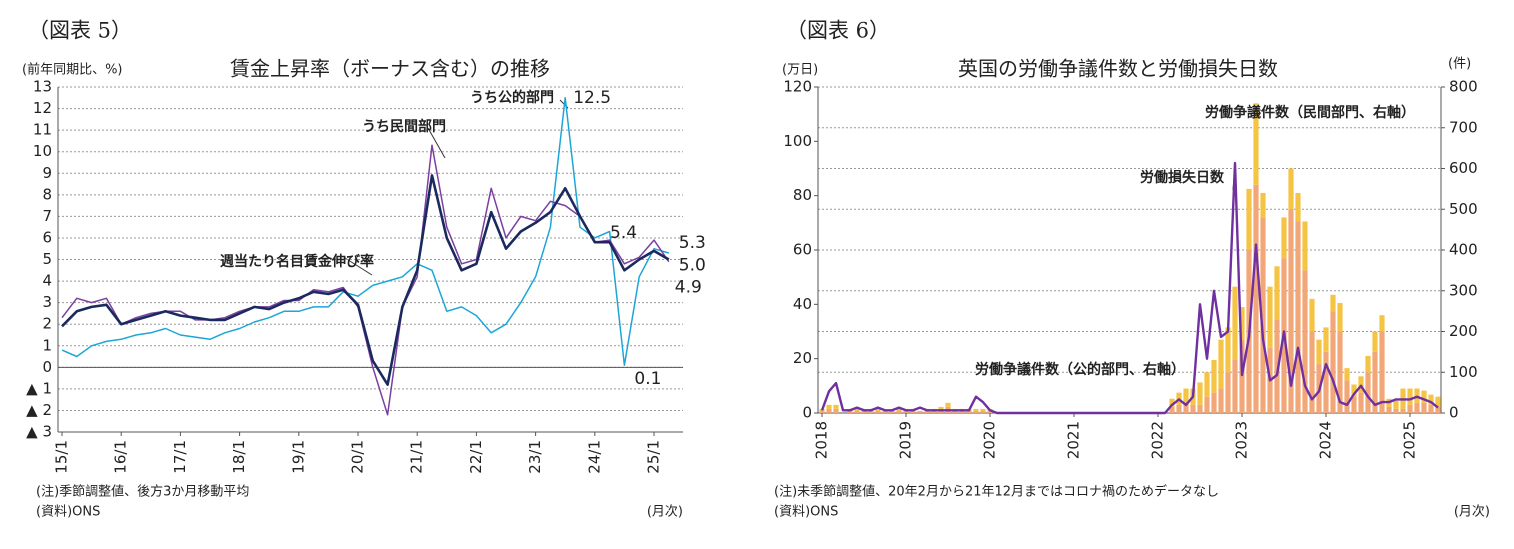 Image resolution: width=1514 pixels, height=549 pixels. What do you see at coordinates (592, 98) in the screenshot?
I see `value-label: 12.5` at bounding box center [592, 98].